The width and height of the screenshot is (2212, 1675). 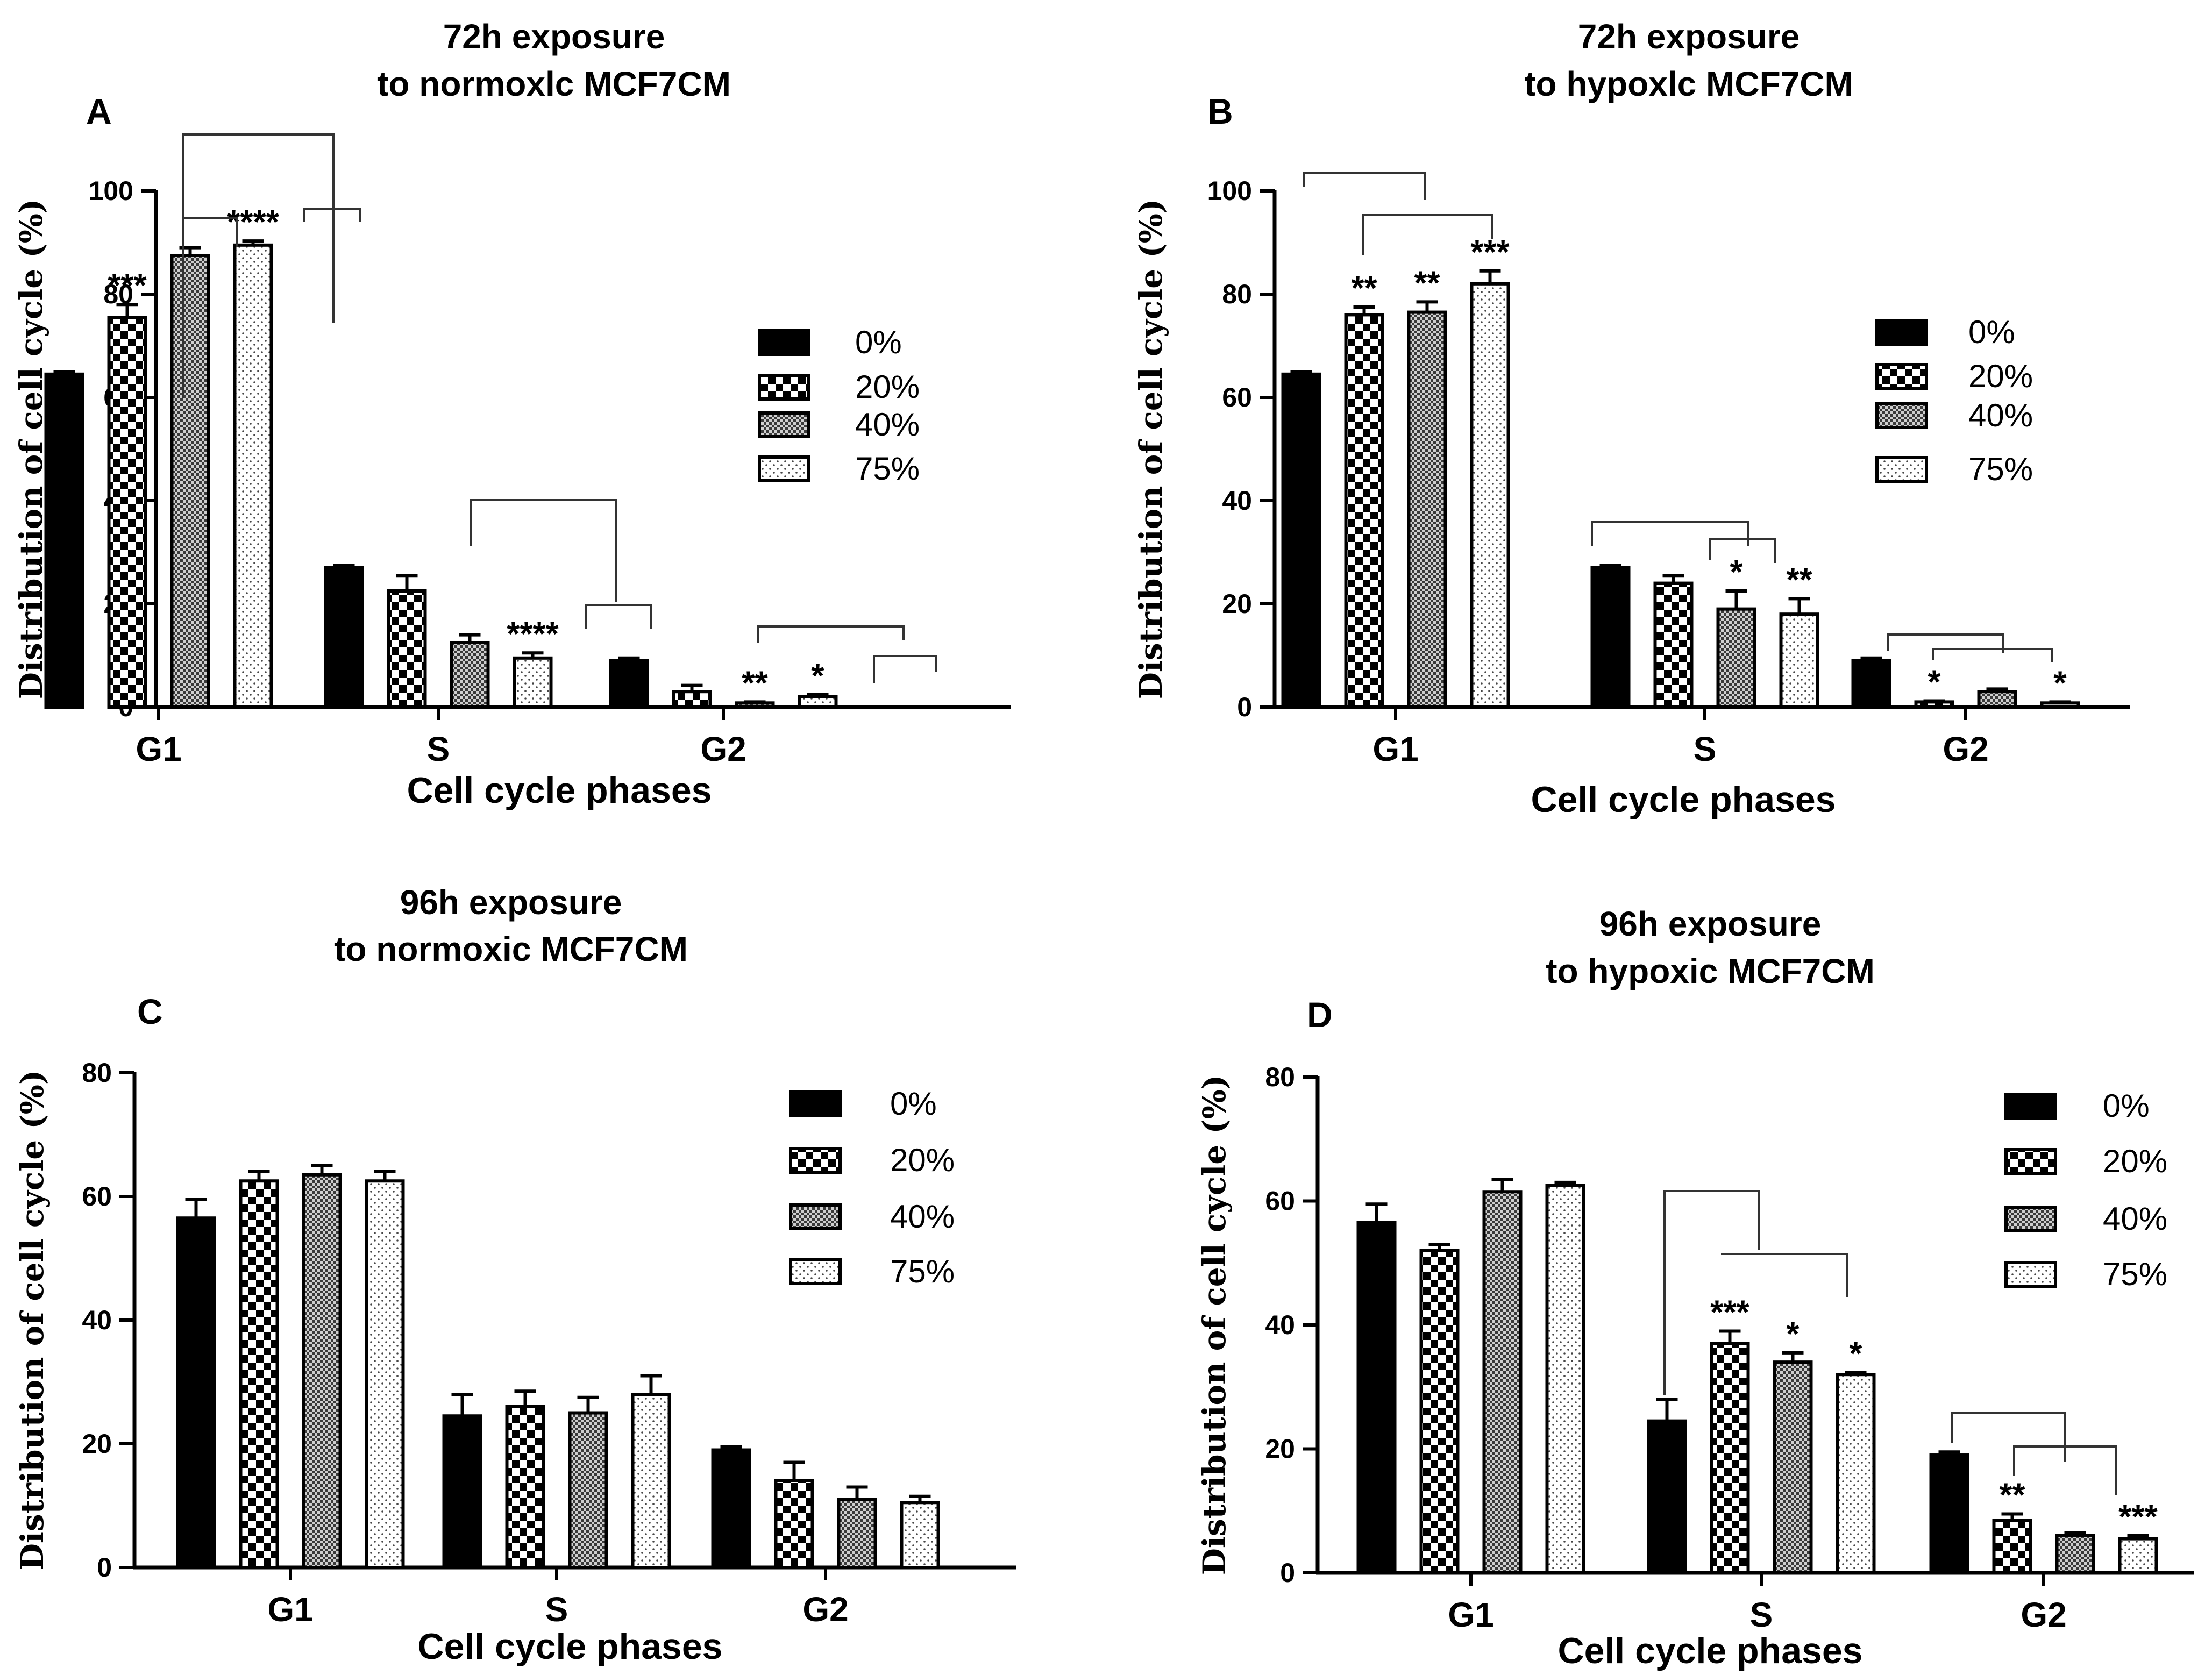 I want to click on chart-title-line: to normoxlc MCF7CM, so click(x=554, y=84).